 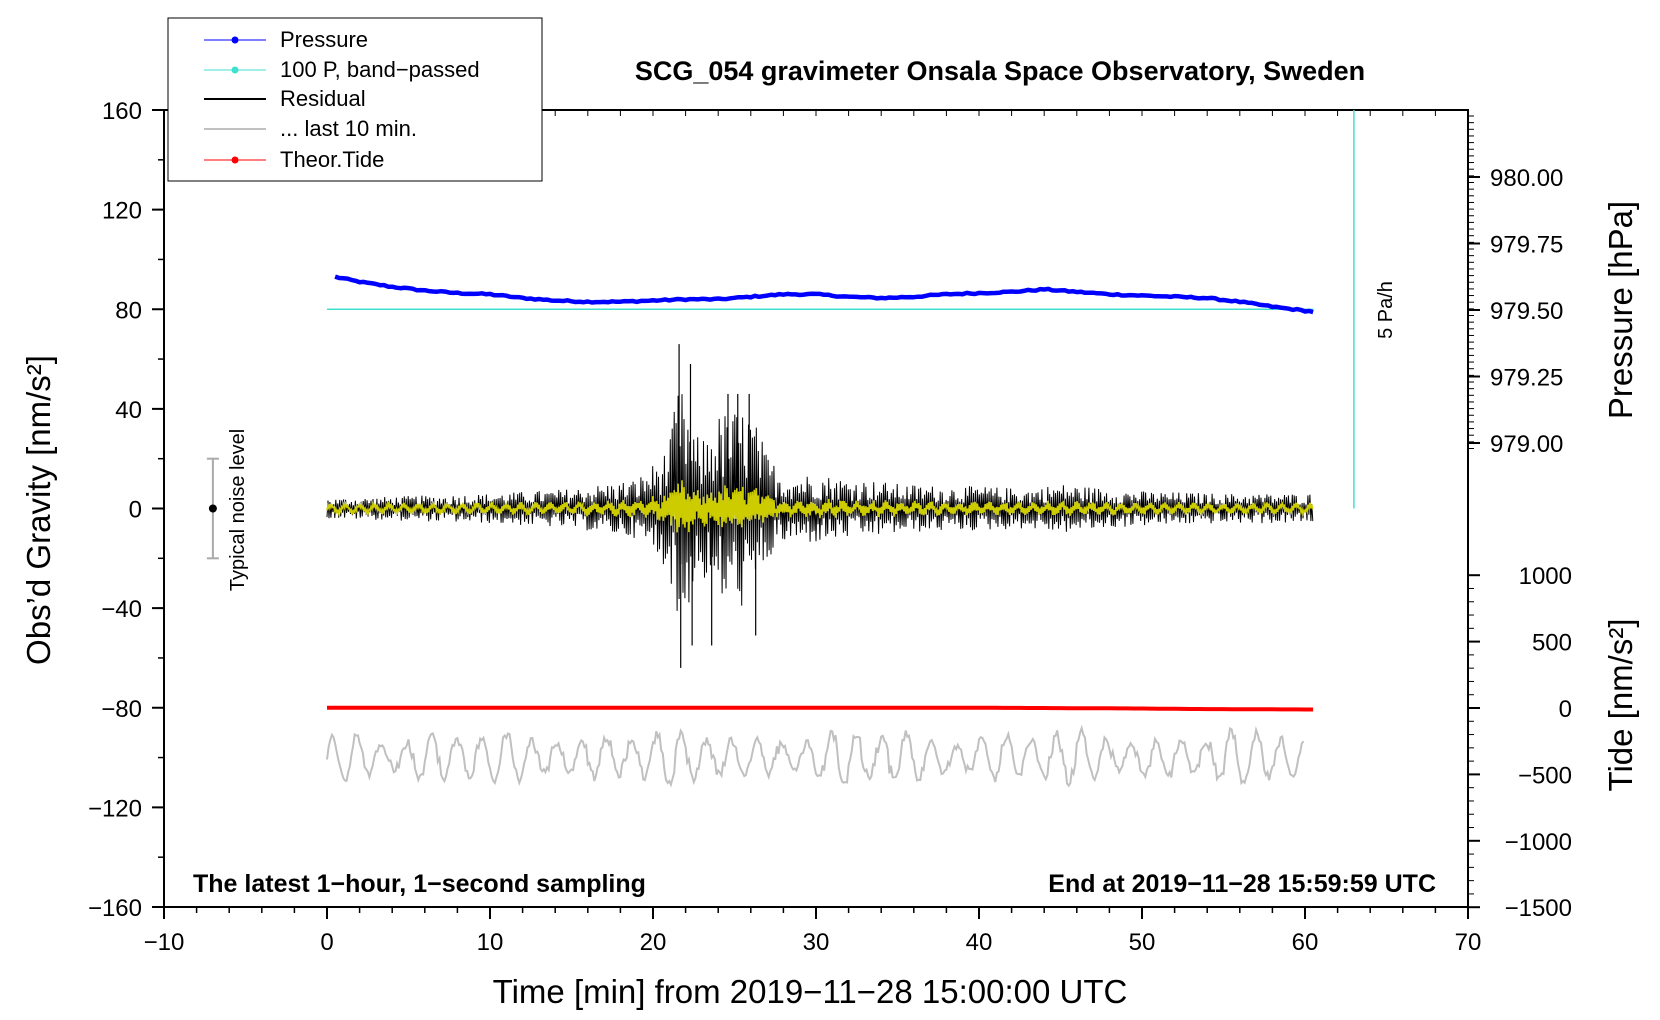 I want to click on x-tick-label: 20, so click(x=653, y=942).